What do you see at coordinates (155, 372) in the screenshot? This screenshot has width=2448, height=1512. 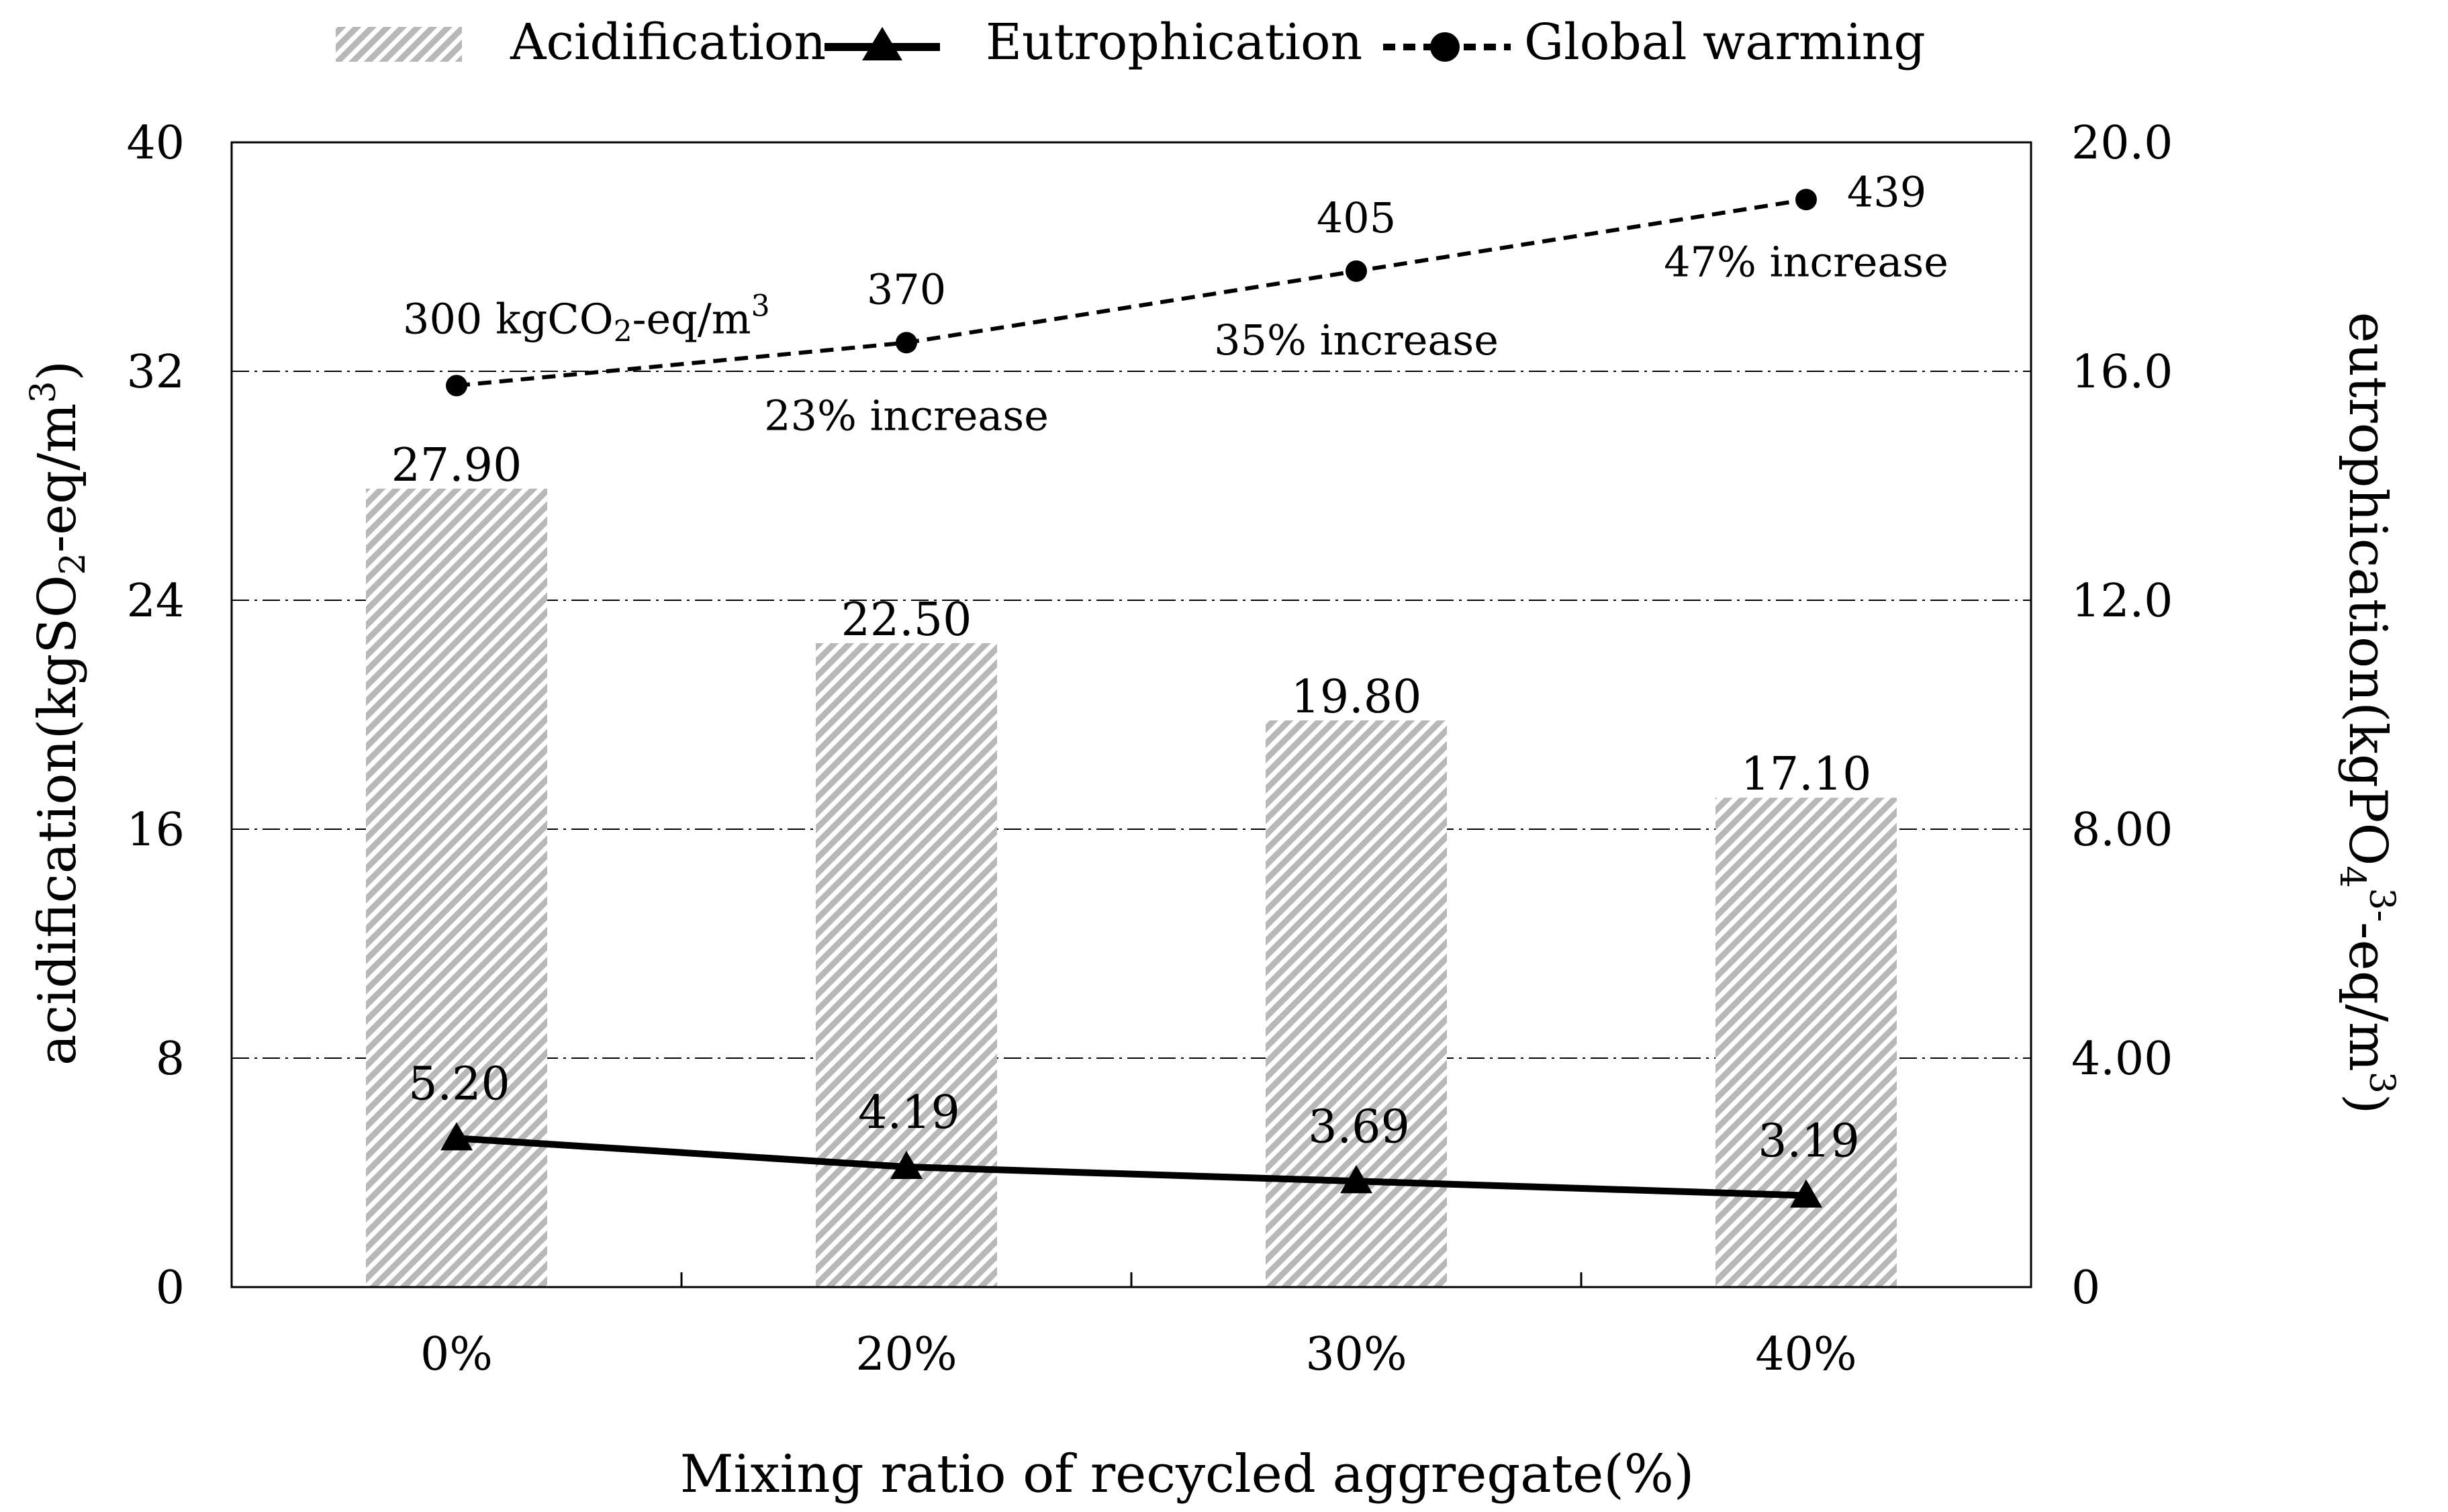 I see `y-left-tick-label: 32` at bounding box center [155, 372].